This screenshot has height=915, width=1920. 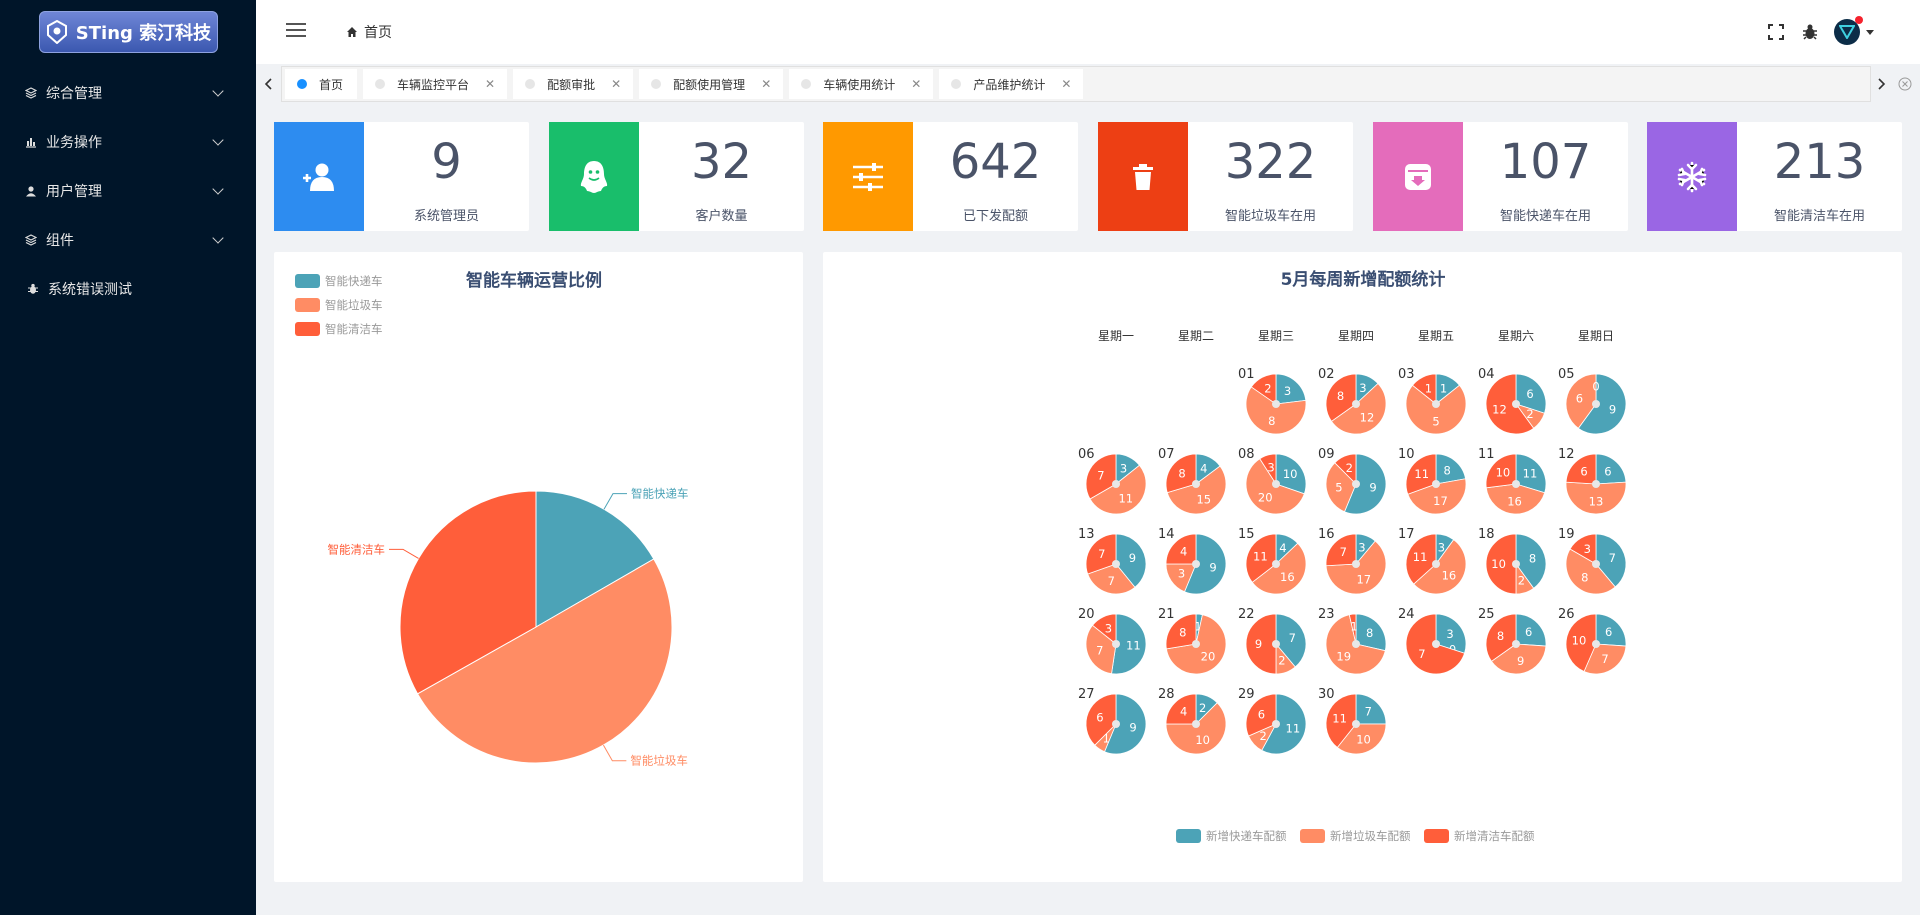 I want to click on legend-label: 新增清洁车配额, so click(x=1494, y=836).